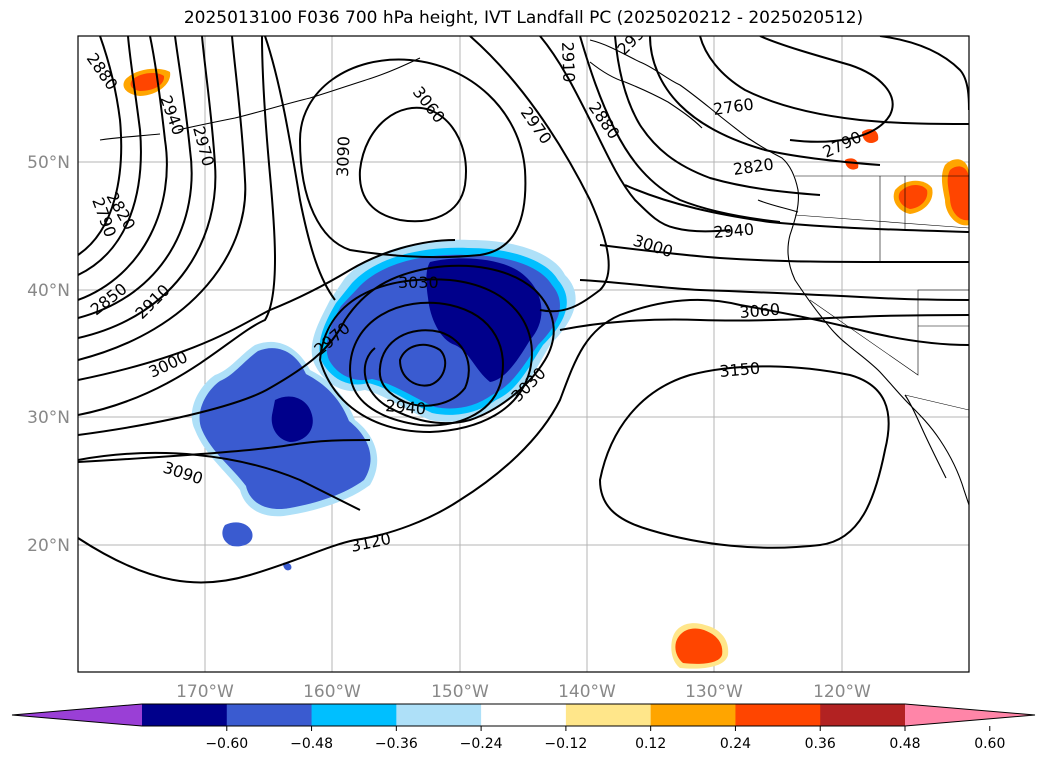 The image size is (1047, 765). Describe the element at coordinates (784, 254) in the screenshot. I see `contour-3000-east` at that location.